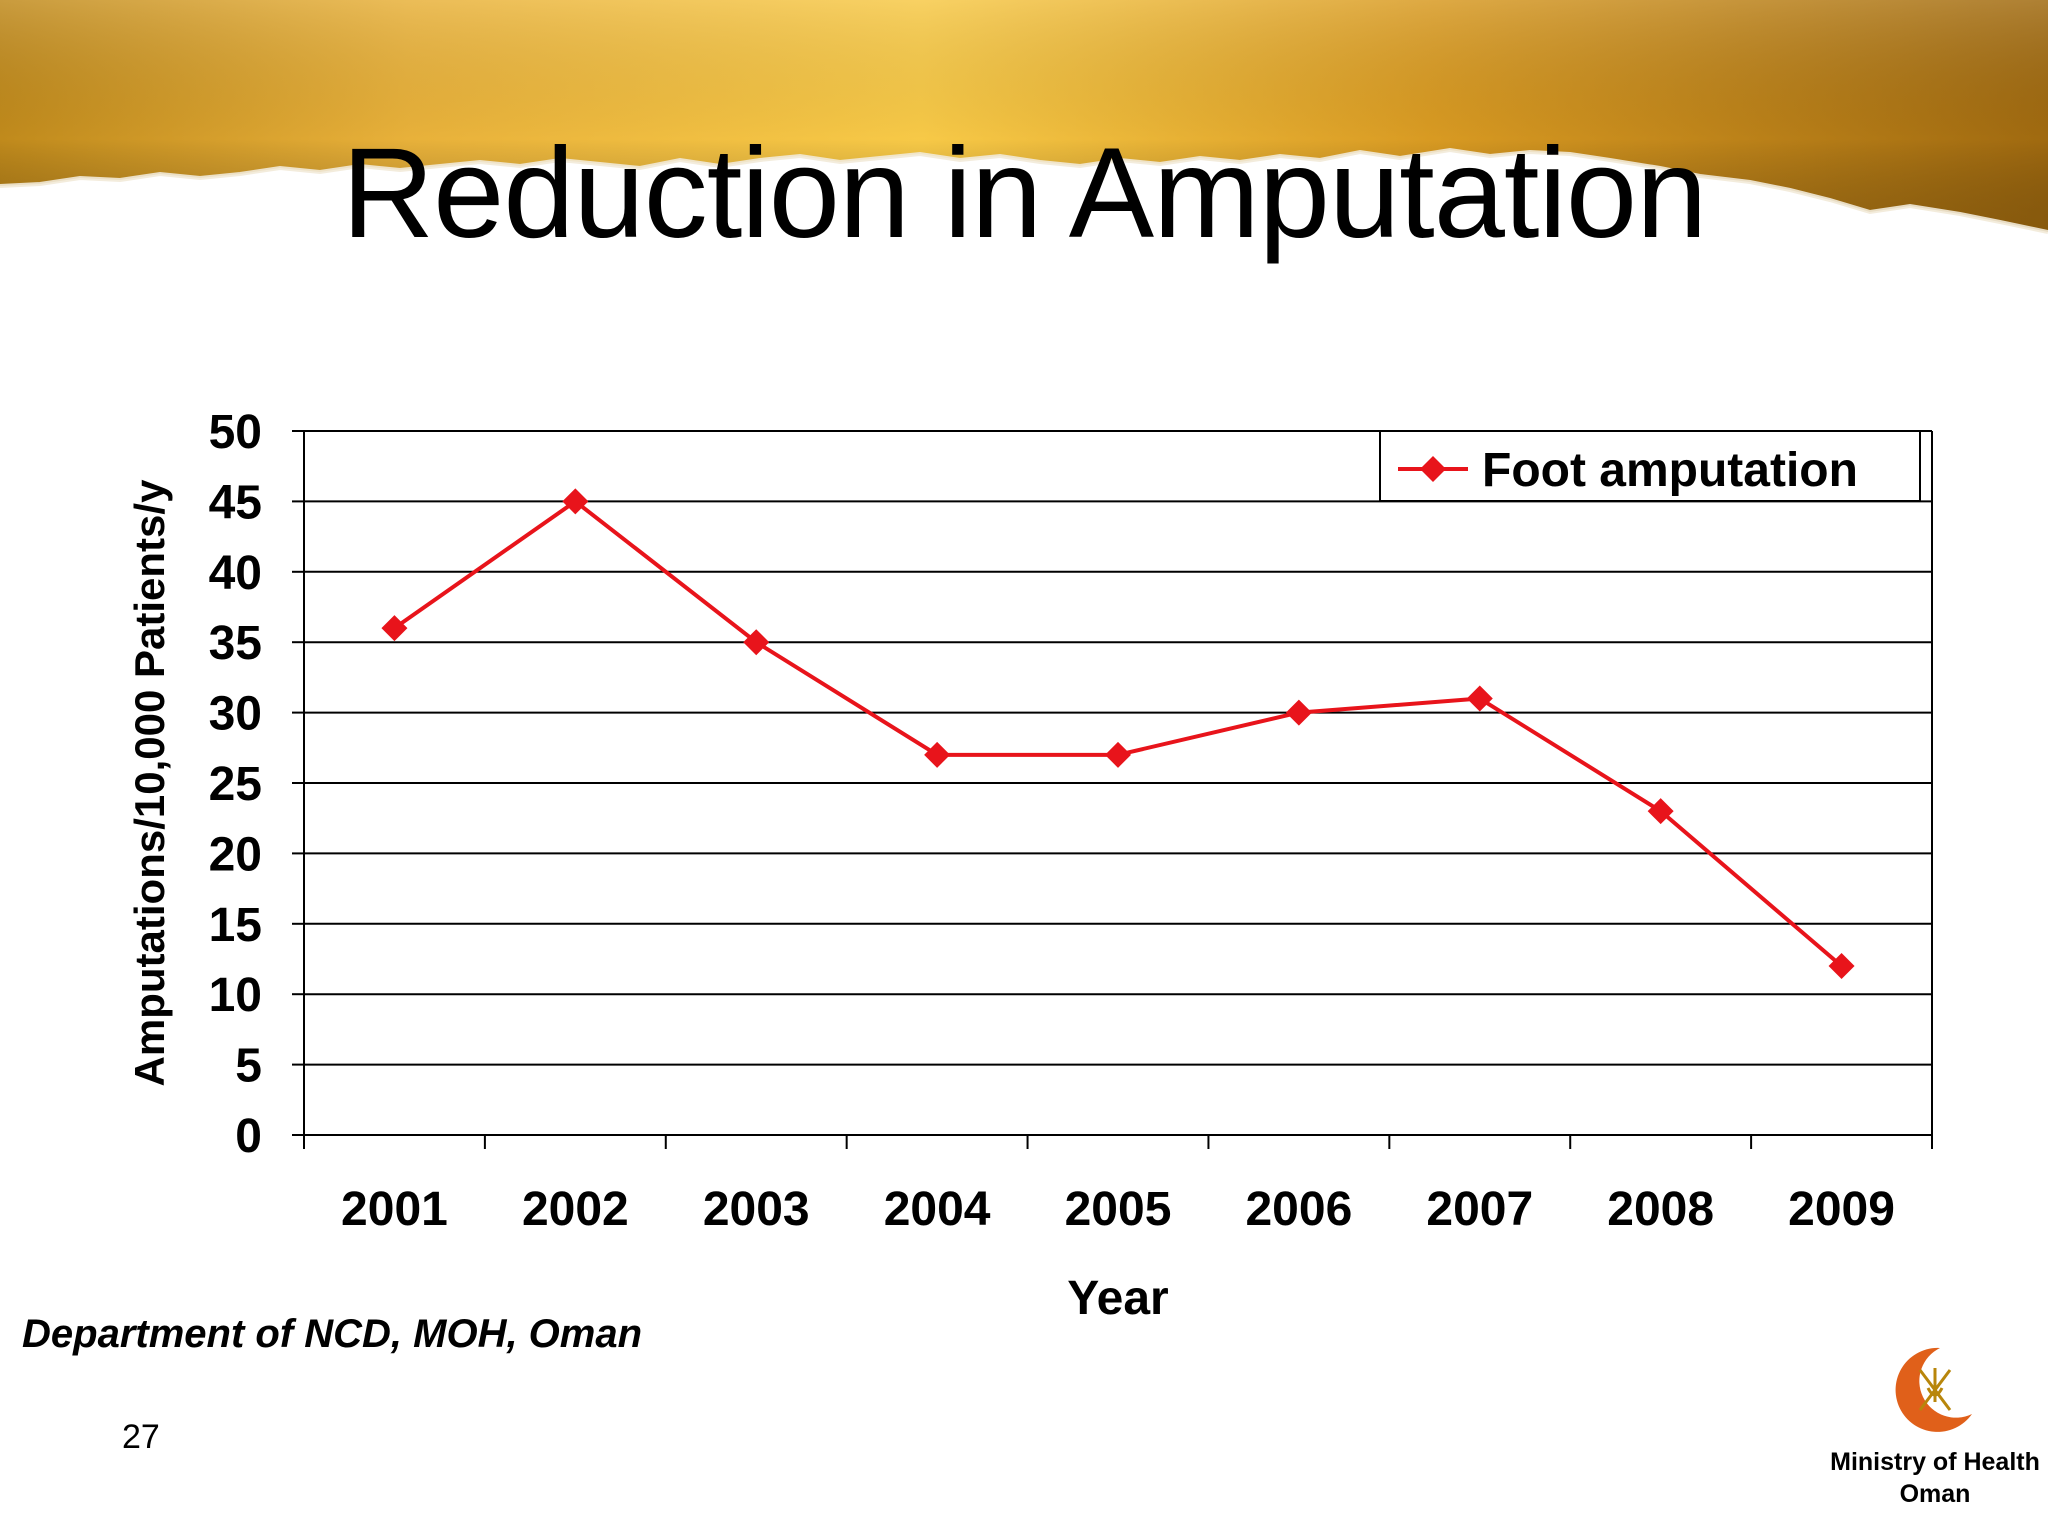  I want to click on legend-label: Foot amputation, so click(1670, 470).